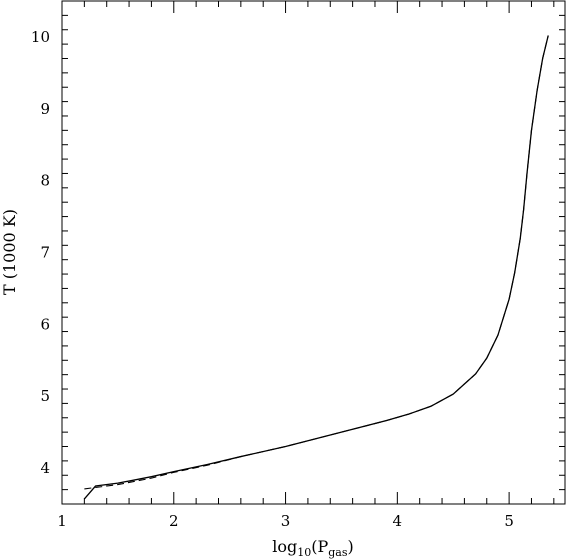  I want to click on y-axis-label: T (1000 K), so click(9, 252).